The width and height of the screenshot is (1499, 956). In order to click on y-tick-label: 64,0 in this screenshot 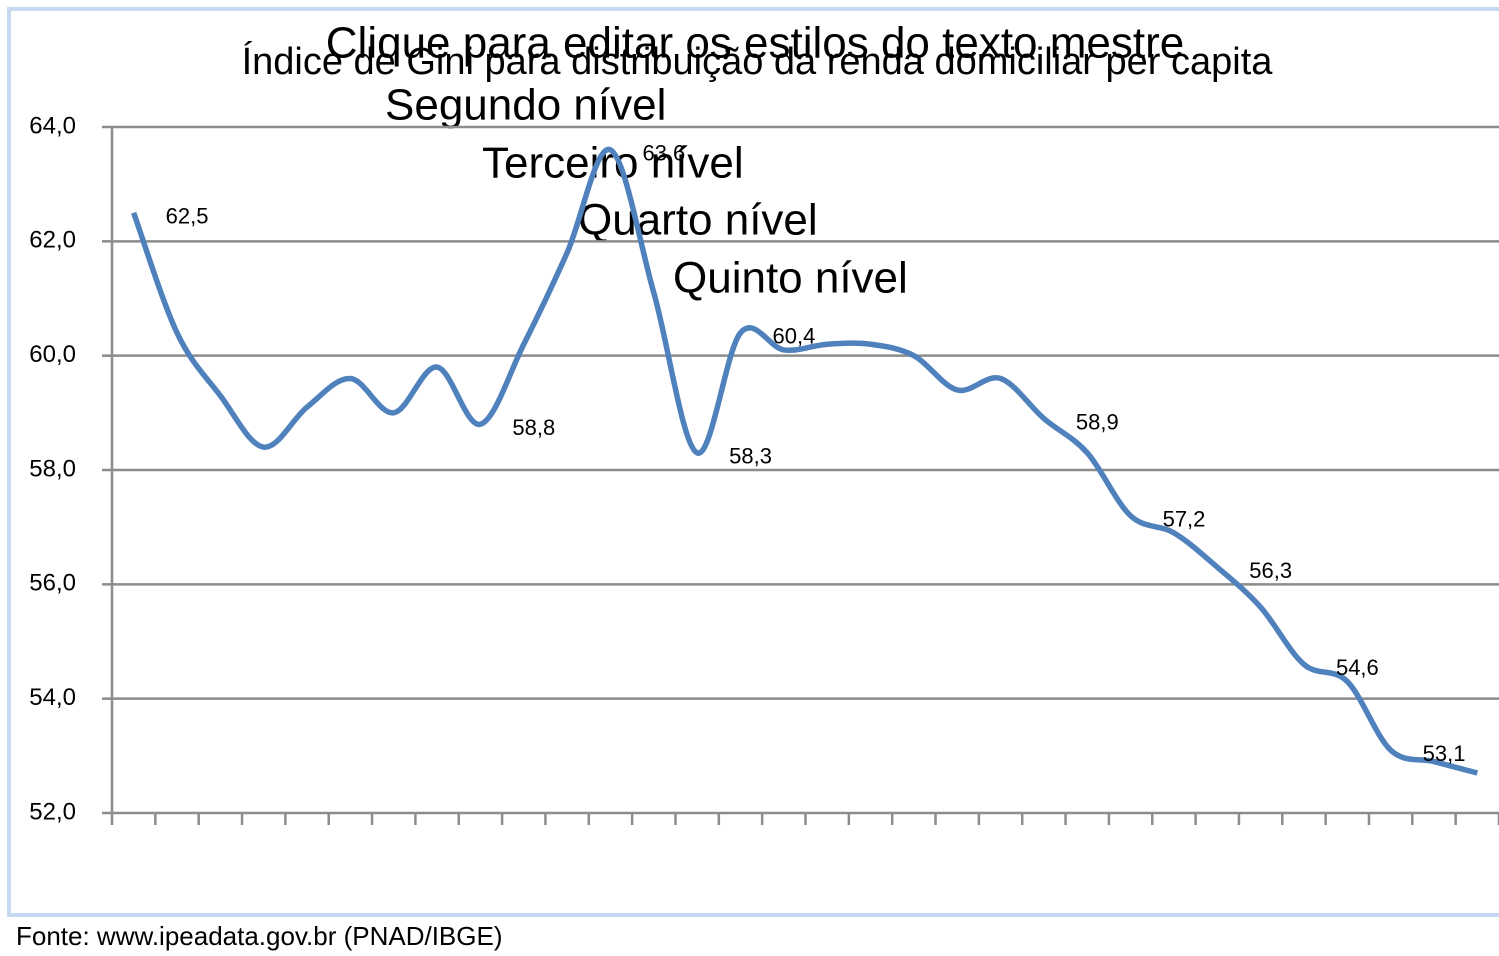, I will do `click(52, 125)`.